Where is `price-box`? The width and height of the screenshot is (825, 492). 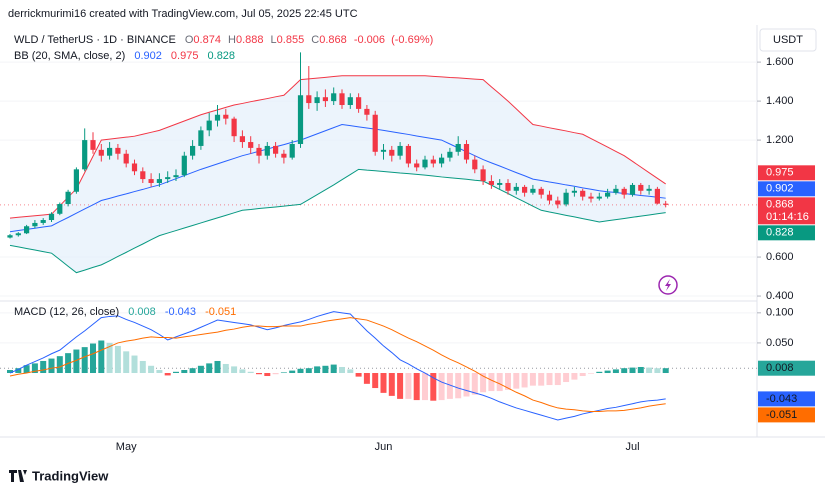 price-box is located at coordinates (786, 211).